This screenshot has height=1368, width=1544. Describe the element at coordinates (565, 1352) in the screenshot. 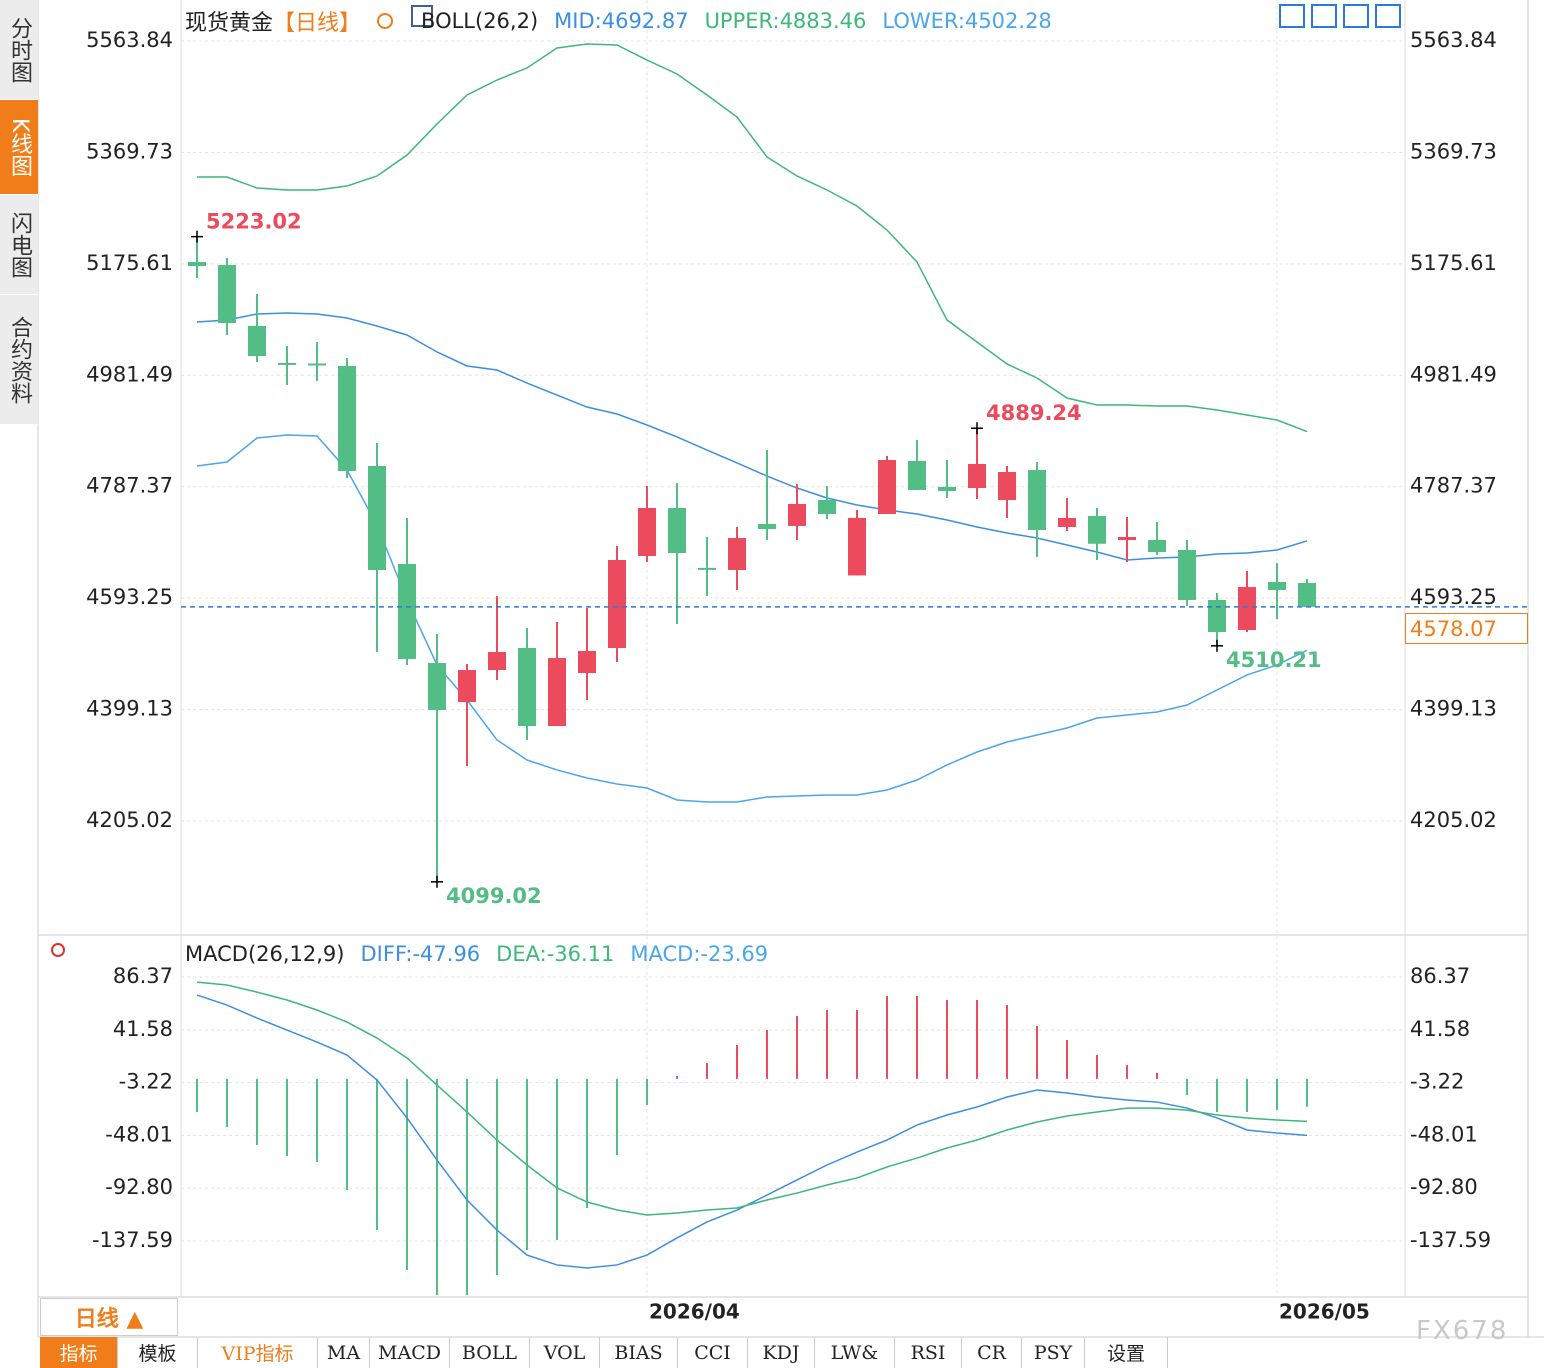

I see `bottom-tab: VOL` at that location.